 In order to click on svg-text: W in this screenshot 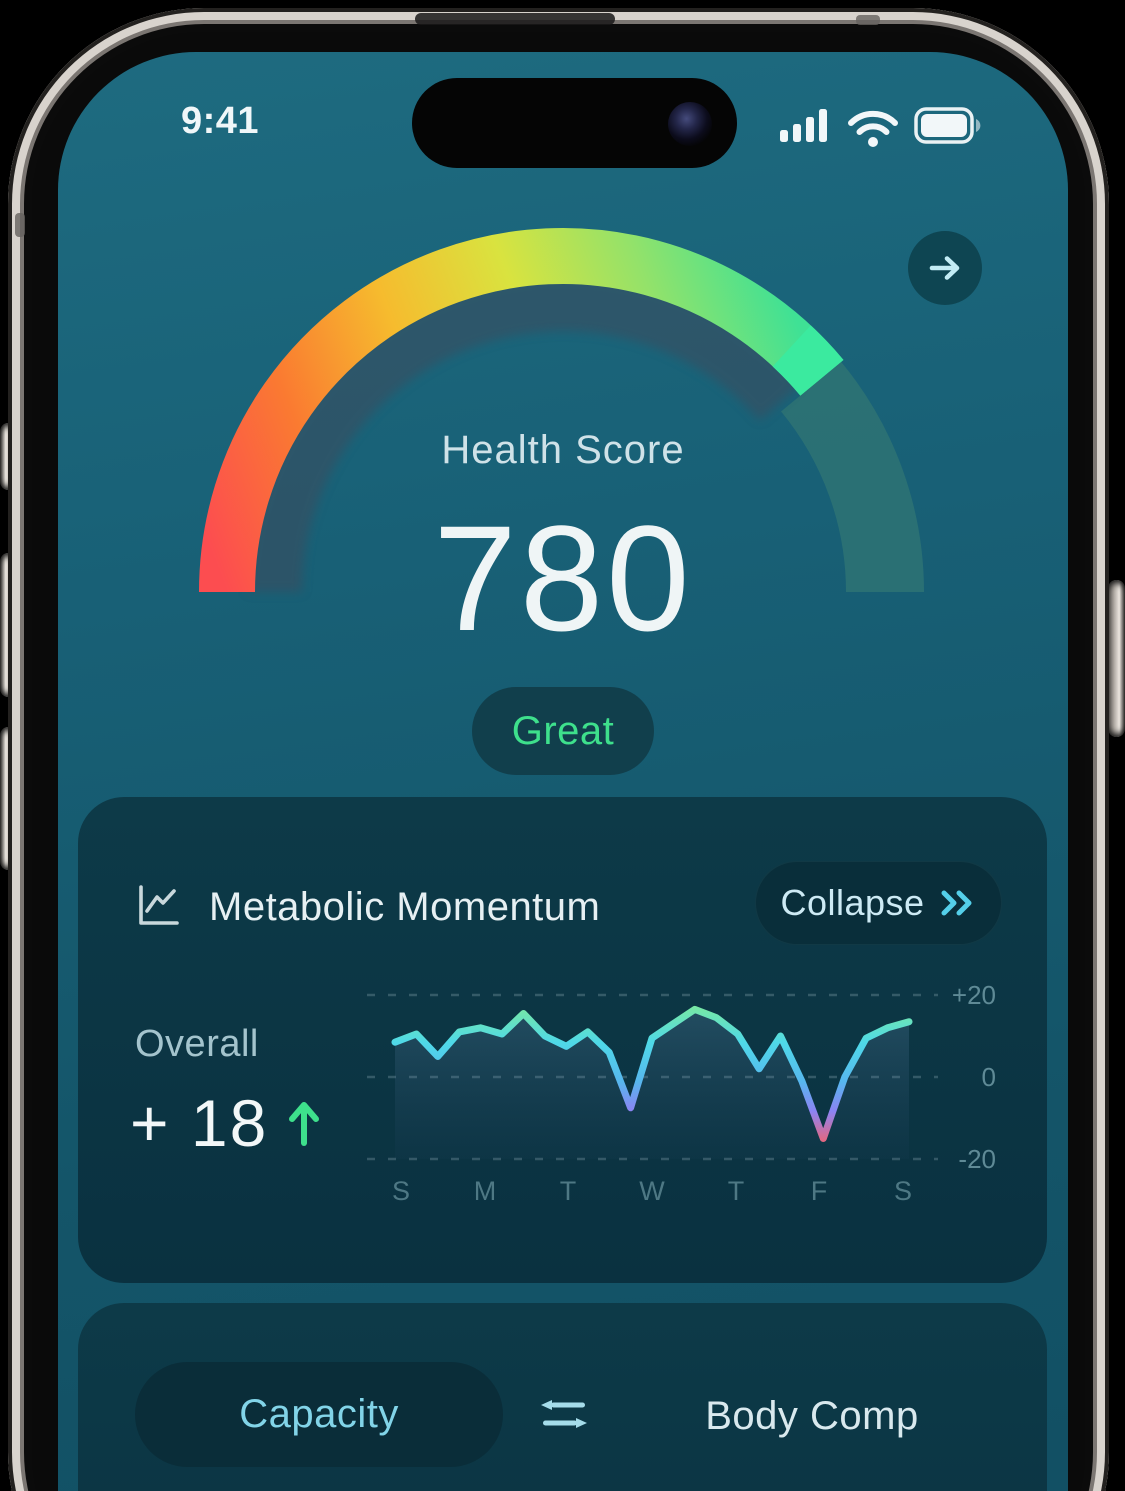, I will do `click(652, 1191)`.